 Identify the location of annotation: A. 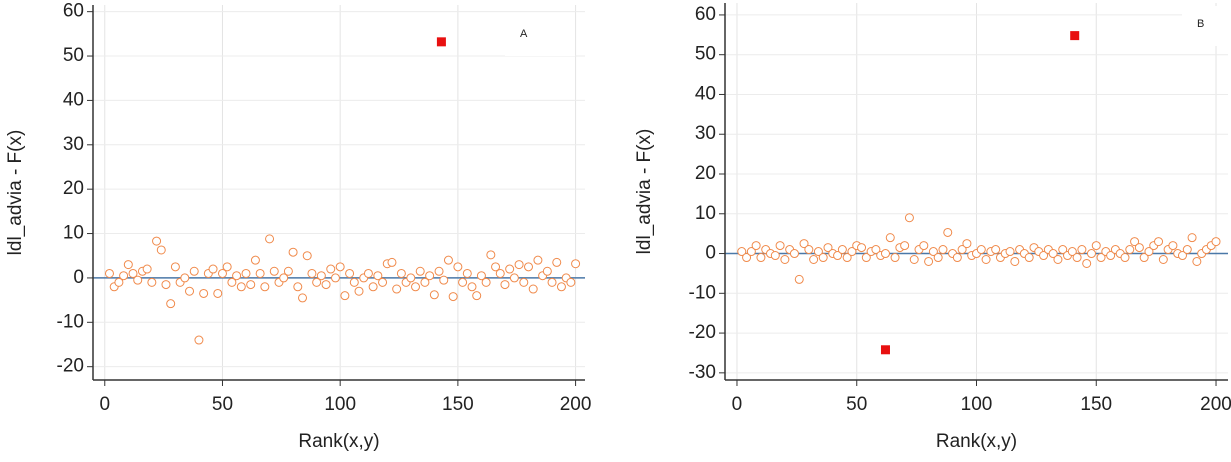
(524, 34).